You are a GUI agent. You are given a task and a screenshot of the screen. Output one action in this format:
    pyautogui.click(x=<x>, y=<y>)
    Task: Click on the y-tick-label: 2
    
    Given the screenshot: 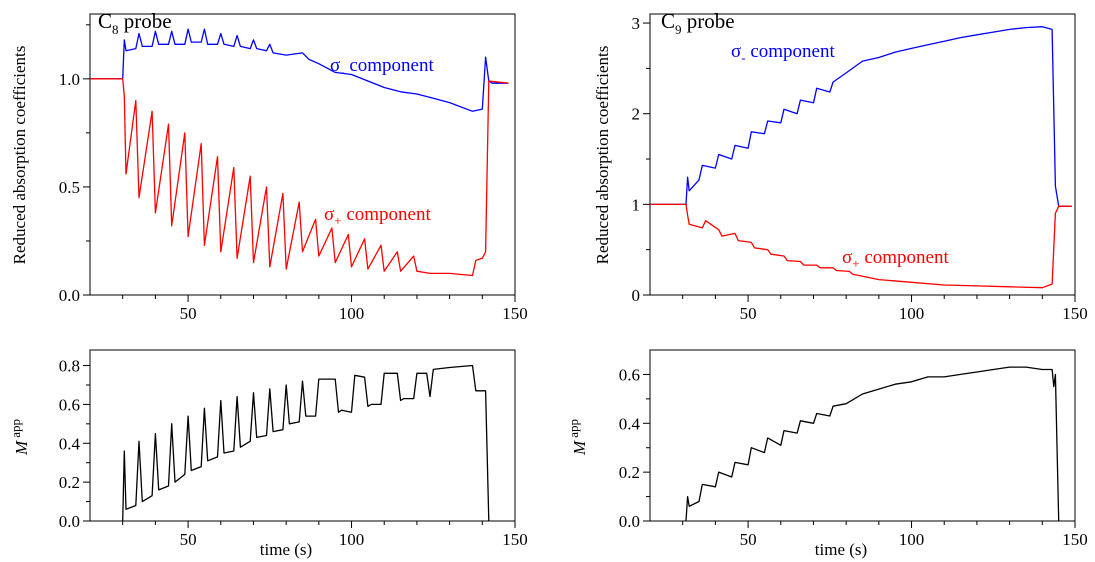 What is the action you would take?
    pyautogui.click(x=636, y=114)
    